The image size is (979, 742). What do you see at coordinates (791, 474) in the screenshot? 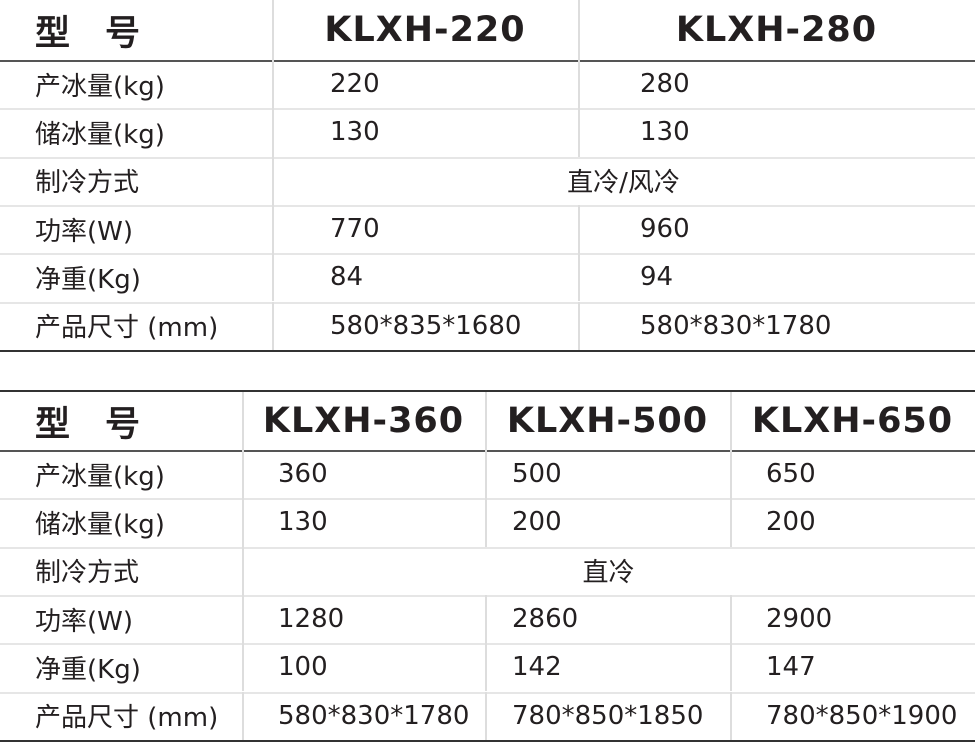
I see `value-cell: 650` at bounding box center [791, 474].